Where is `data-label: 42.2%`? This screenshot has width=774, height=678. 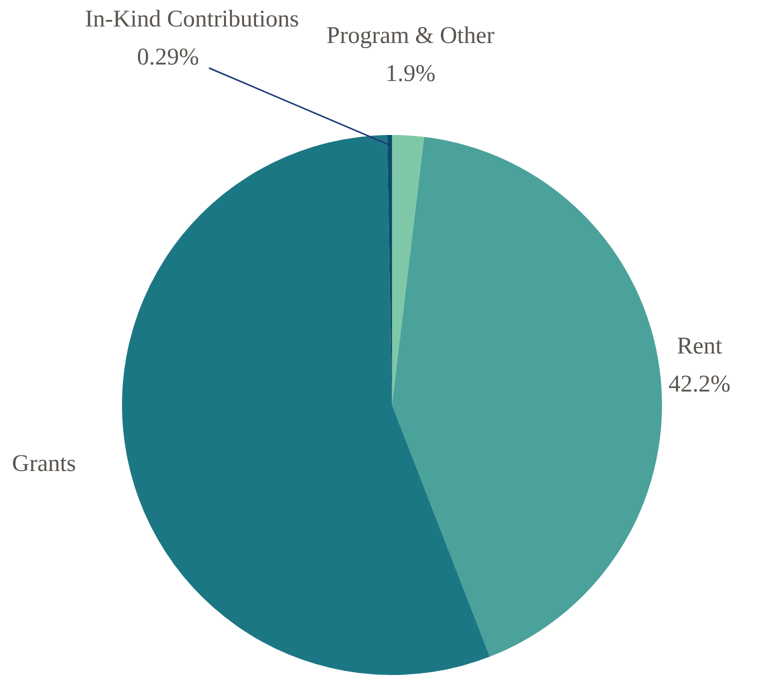
data-label: 42.2% is located at coordinates (699, 384).